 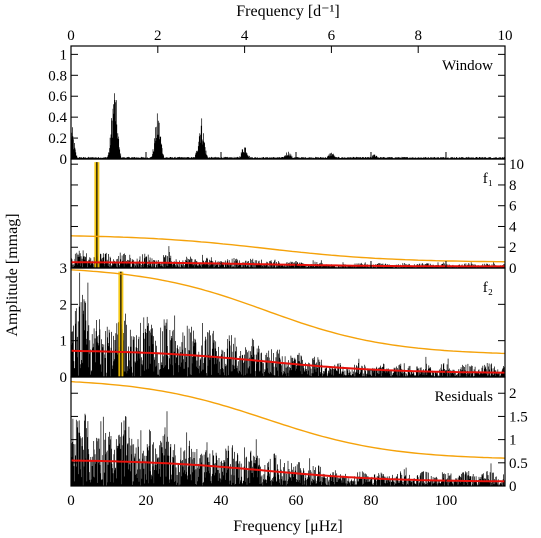 What do you see at coordinates (64, 55) in the screenshot?
I see `panel-1-ytick-label: 1` at bounding box center [64, 55].